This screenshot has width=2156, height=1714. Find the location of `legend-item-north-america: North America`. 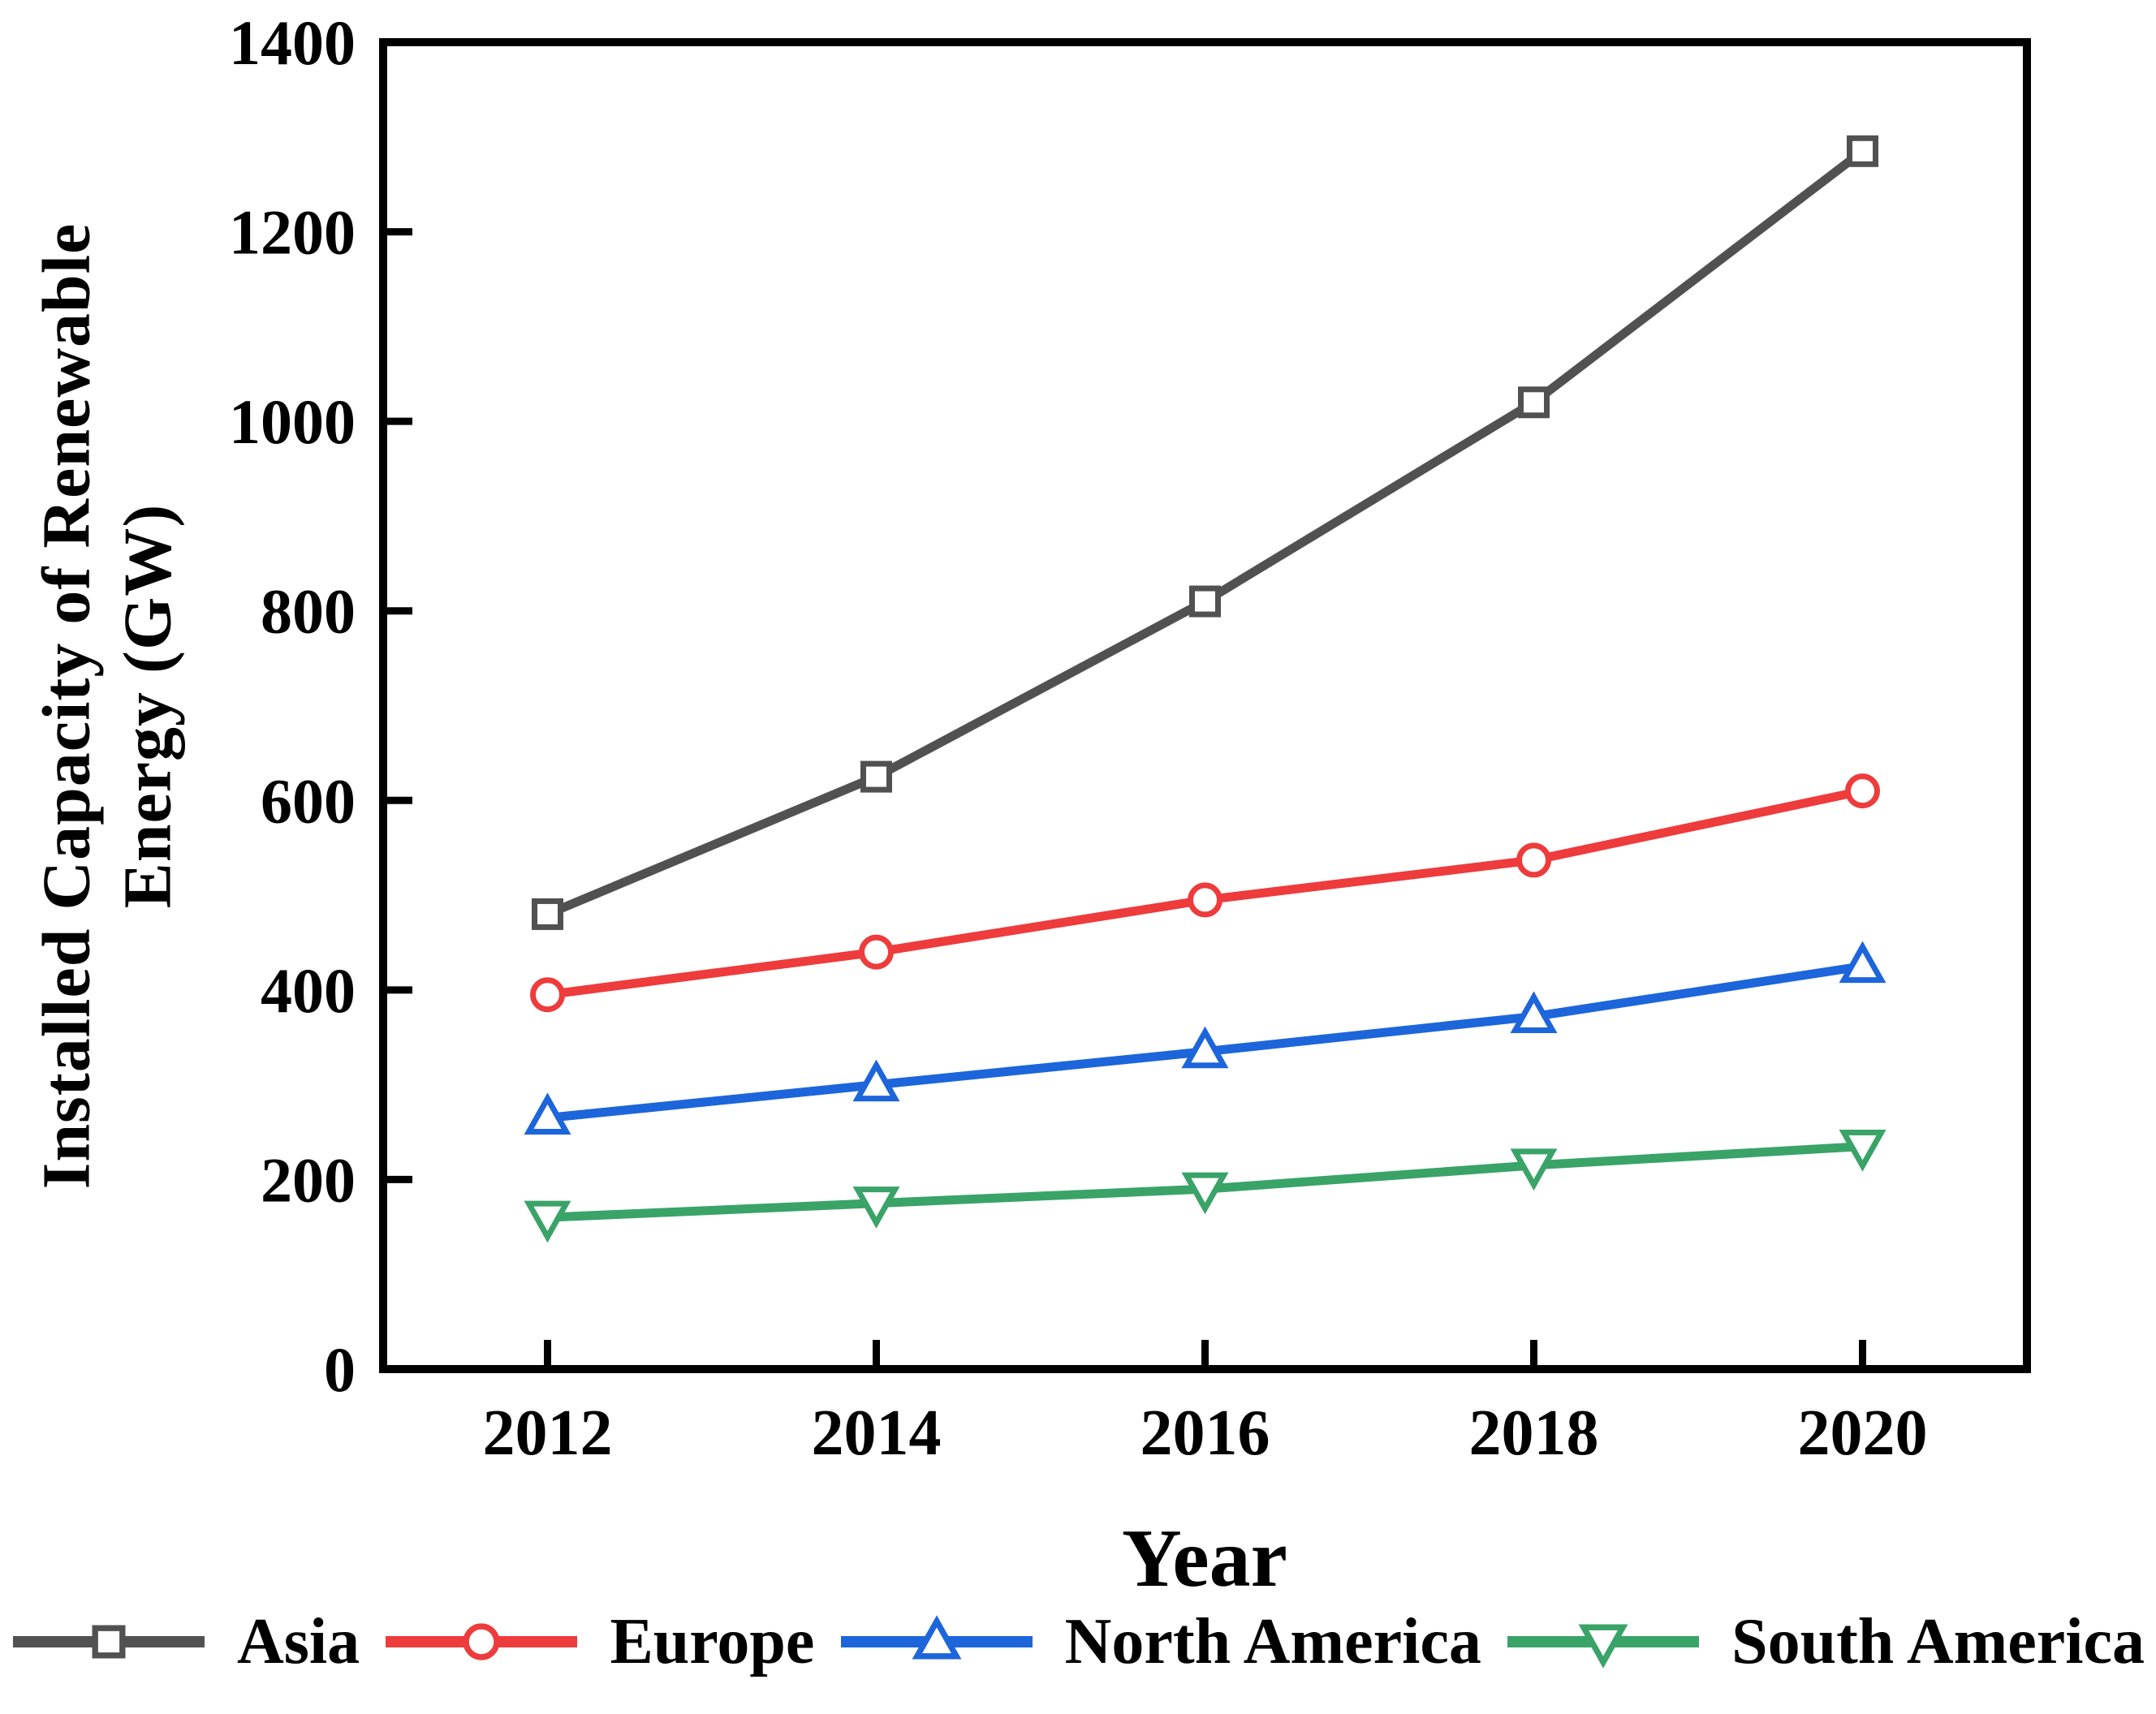

legend-item-north-america: North America is located at coordinates (1160, 1642).